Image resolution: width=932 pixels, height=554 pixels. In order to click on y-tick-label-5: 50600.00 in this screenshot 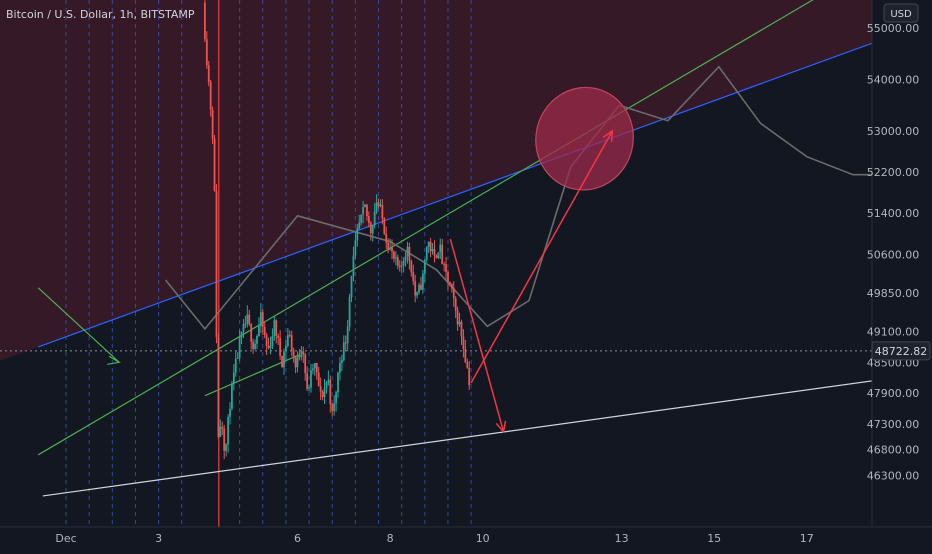, I will do `click(893, 254)`.